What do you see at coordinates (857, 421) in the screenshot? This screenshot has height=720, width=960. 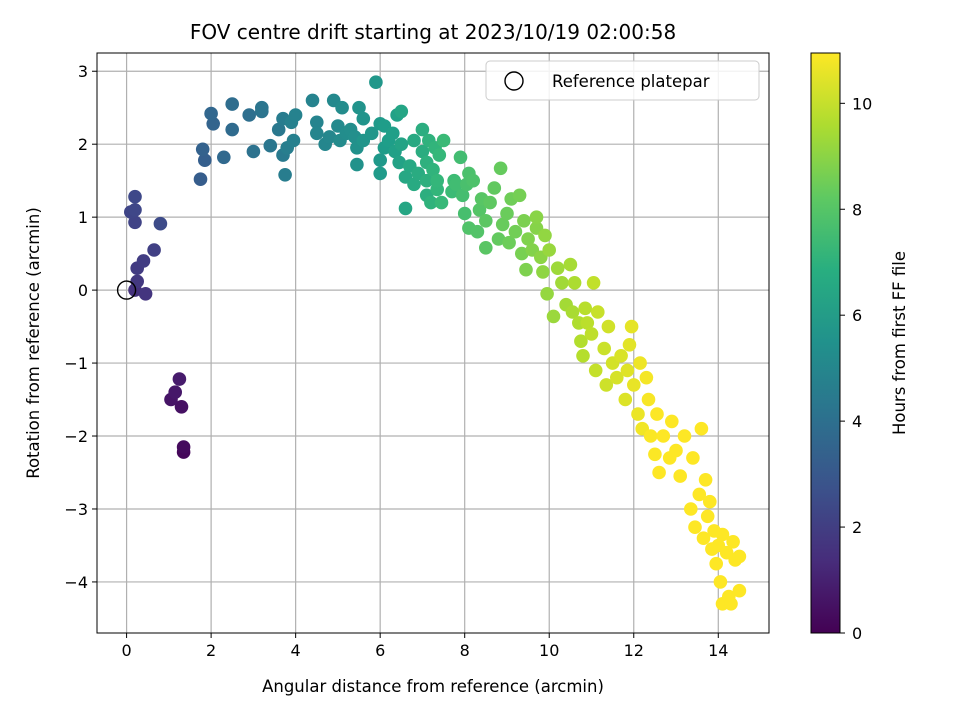 I see `colorbar-tick-label: 4` at bounding box center [857, 421].